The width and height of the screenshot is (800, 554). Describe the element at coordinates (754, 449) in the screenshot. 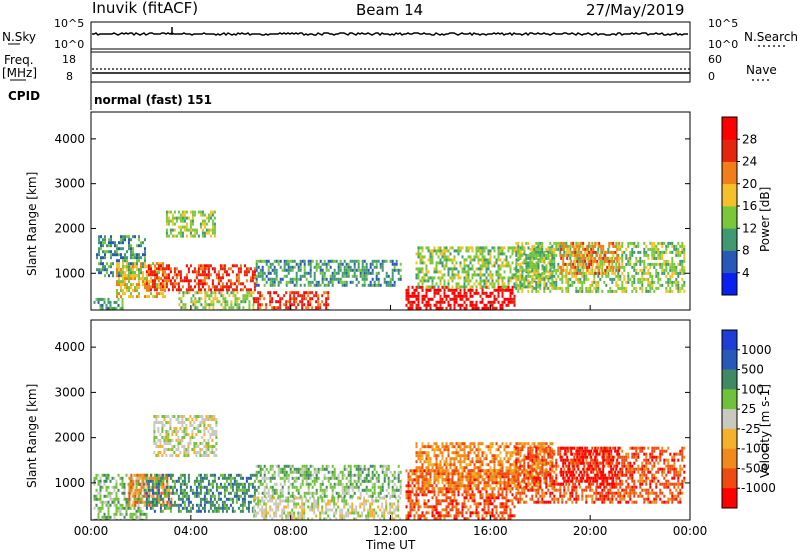

I see `colorbar-tick-label: -100` at that location.